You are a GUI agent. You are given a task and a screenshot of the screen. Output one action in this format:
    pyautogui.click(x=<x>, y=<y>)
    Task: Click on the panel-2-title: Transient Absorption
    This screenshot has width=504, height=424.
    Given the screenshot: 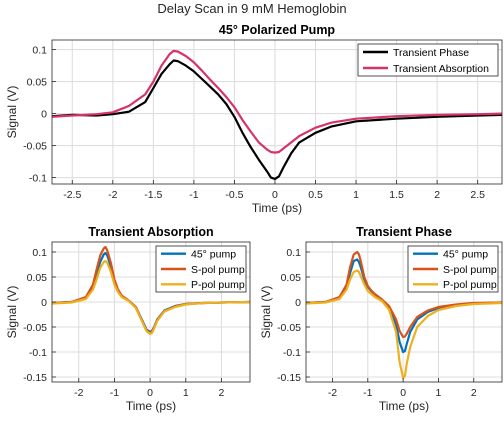 What is the action you would take?
    pyautogui.click(x=150, y=232)
    